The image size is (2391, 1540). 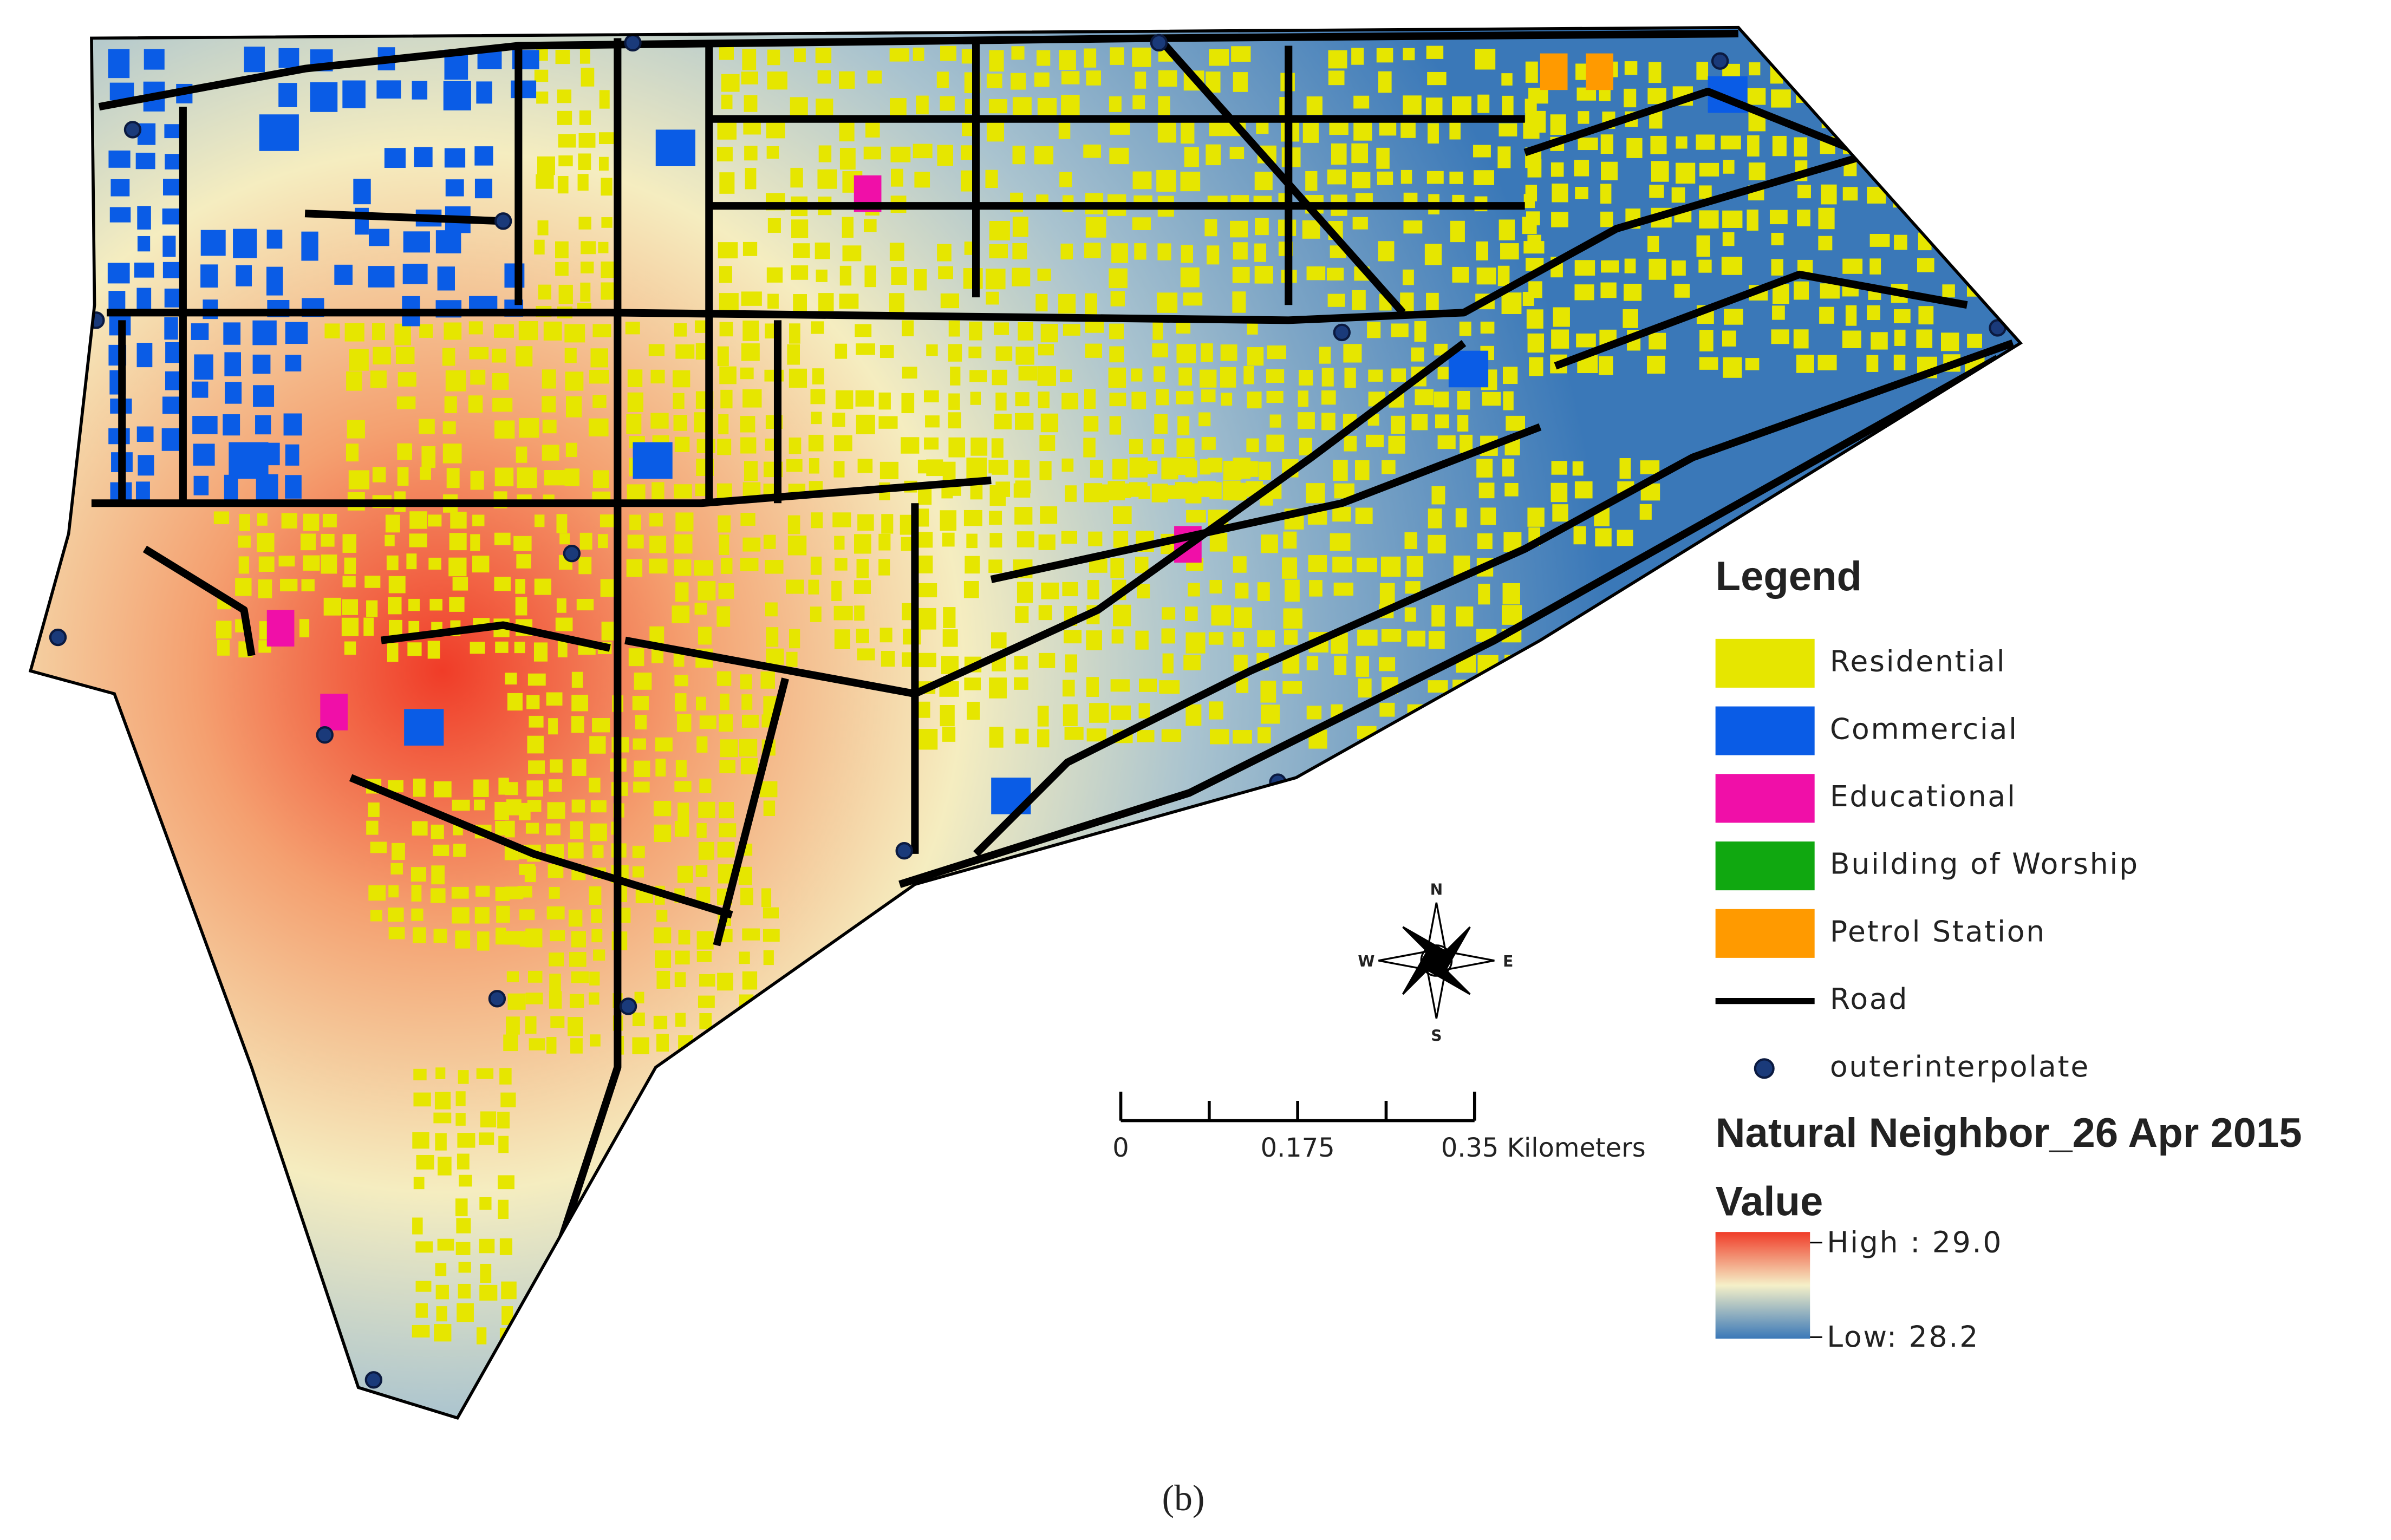 What do you see at coordinates (1765, 933) in the screenshot?
I see `legend-swatch` at bounding box center [1765, 933].